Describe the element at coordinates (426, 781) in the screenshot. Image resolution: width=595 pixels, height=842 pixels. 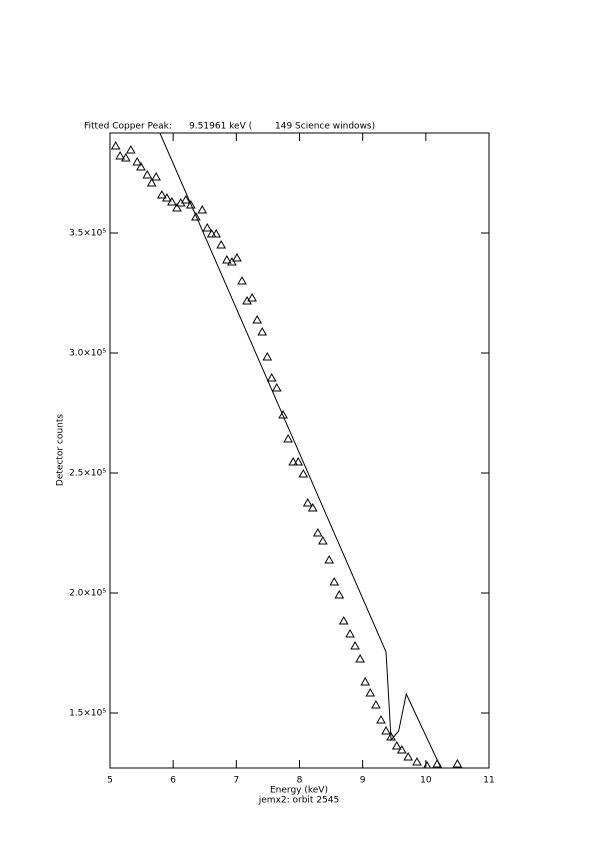
I see `x-tick-label: 10` at that location.